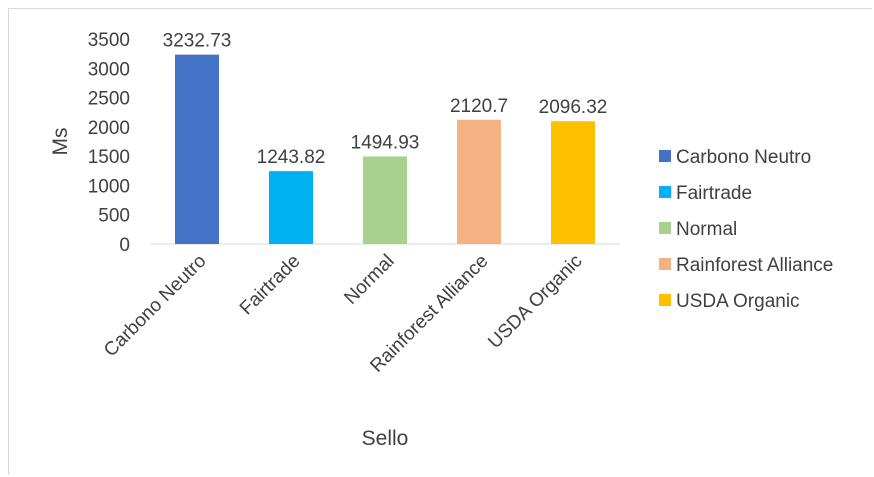 Image resolution: width=874 pixels, height=477 pixels. Describe the element at coordinates (479, 106) in the screenshot. I see `data-label: 2120.7` at that location.